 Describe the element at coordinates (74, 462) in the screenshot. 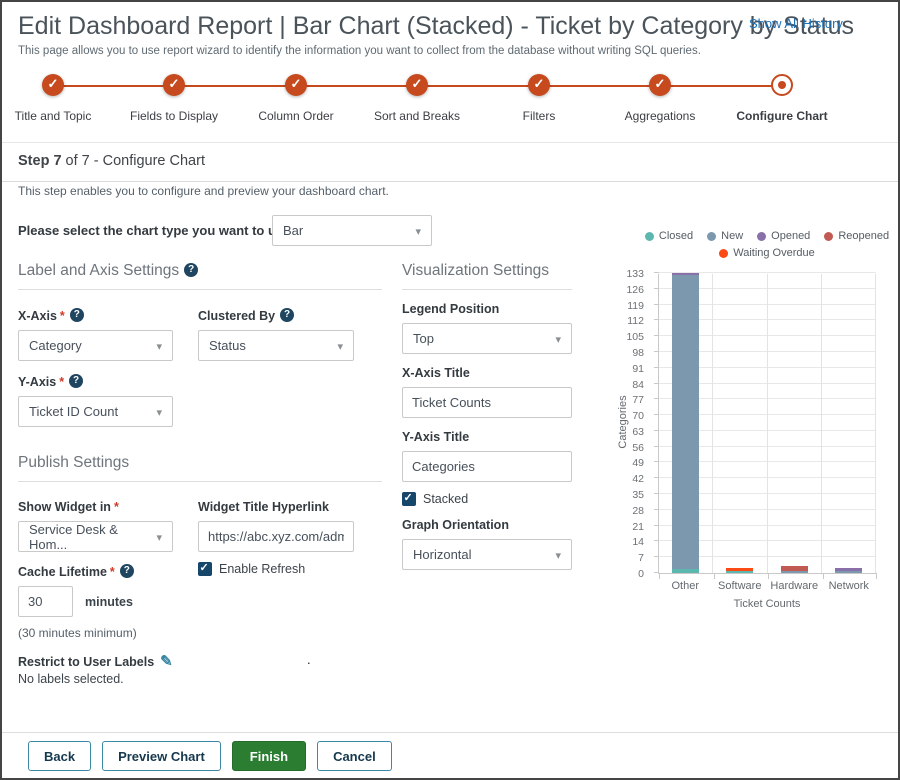

I see `publish-title: Publish Settings` at that location.